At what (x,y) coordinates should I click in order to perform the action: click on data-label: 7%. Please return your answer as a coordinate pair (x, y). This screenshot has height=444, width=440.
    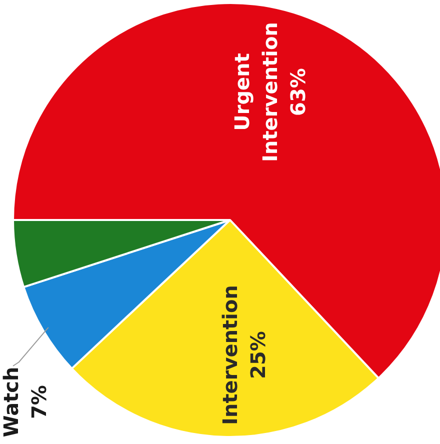
    Looking at the image, I should click on (39, 402).